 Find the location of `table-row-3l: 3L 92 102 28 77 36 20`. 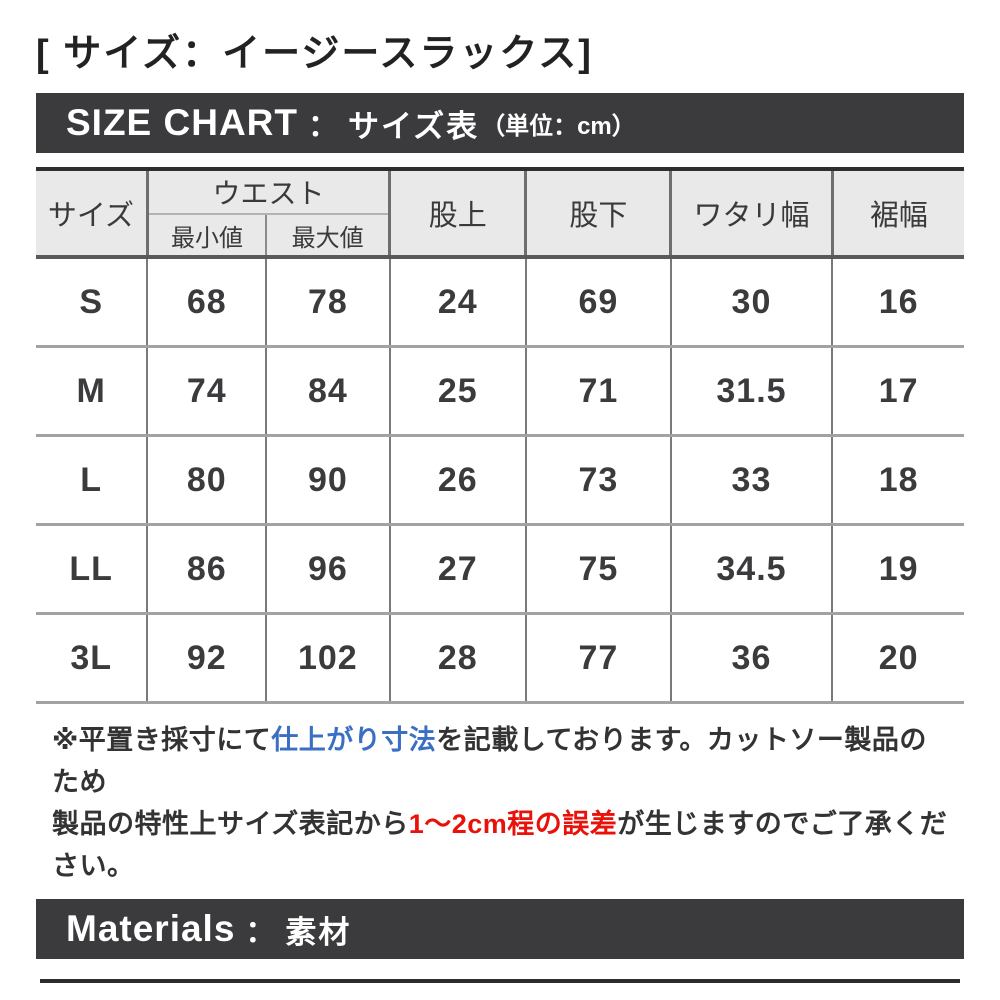

table-row-3l: 3L 92 102 28 77 36 20 is located at coordinates (500, 658).